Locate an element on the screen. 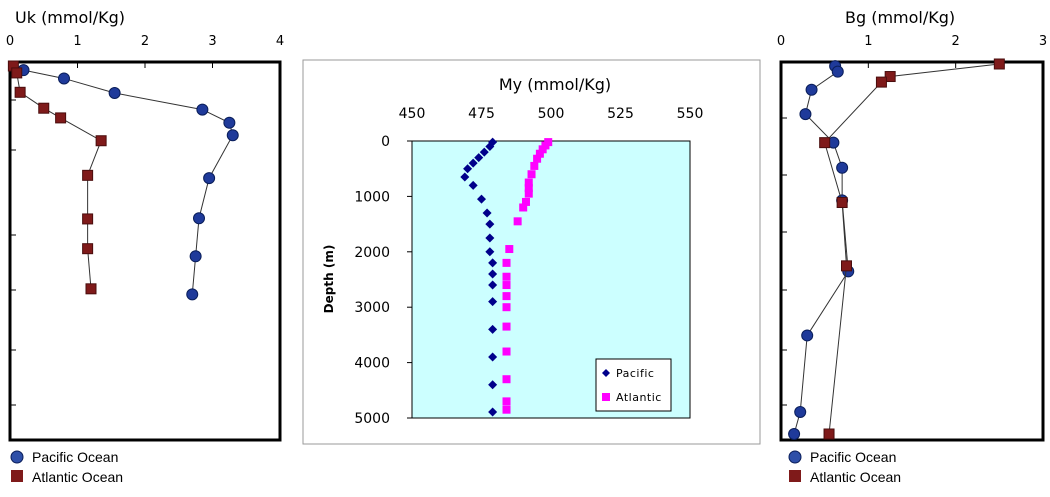 This screenshot has width=1050, height=497. uk-legend: Pacific Ocean Atlantic Ocean is located at coordinates (66, 467).